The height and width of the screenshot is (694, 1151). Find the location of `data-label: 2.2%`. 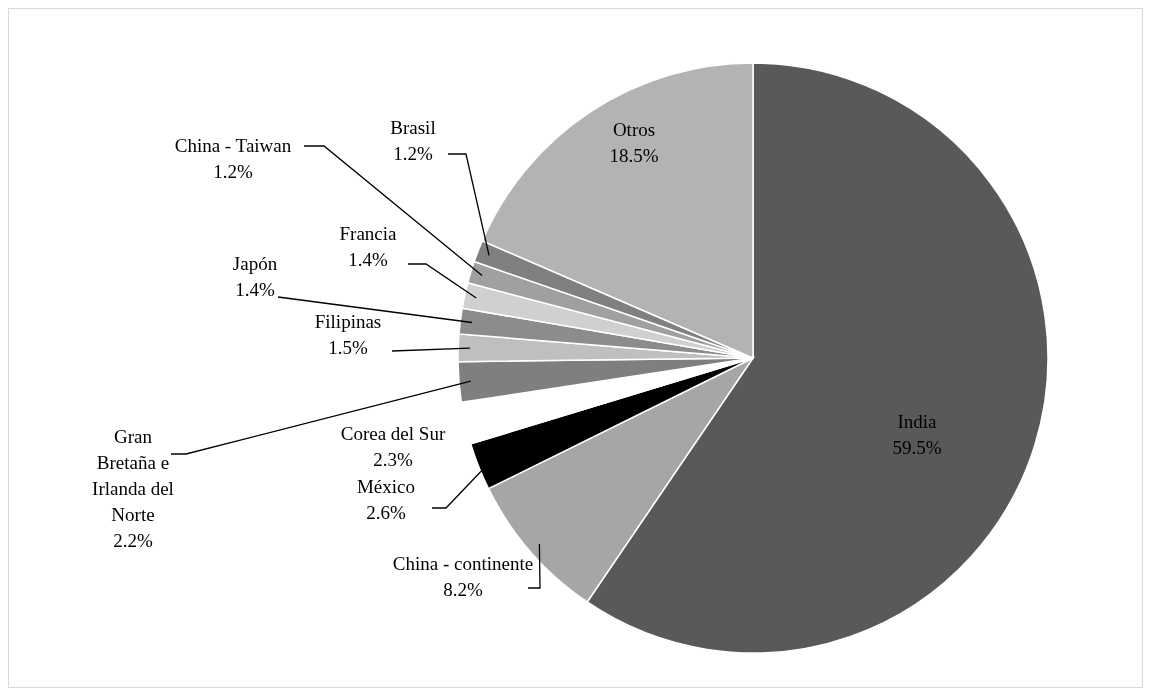

data-label: 2.2% is located at coordinates (133, 540).